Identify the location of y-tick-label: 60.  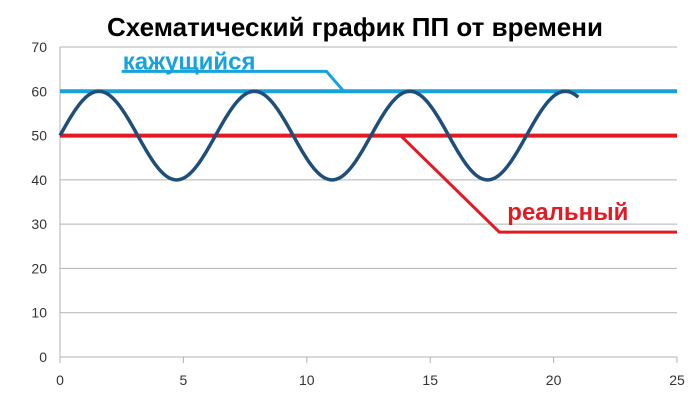
(39, 91).